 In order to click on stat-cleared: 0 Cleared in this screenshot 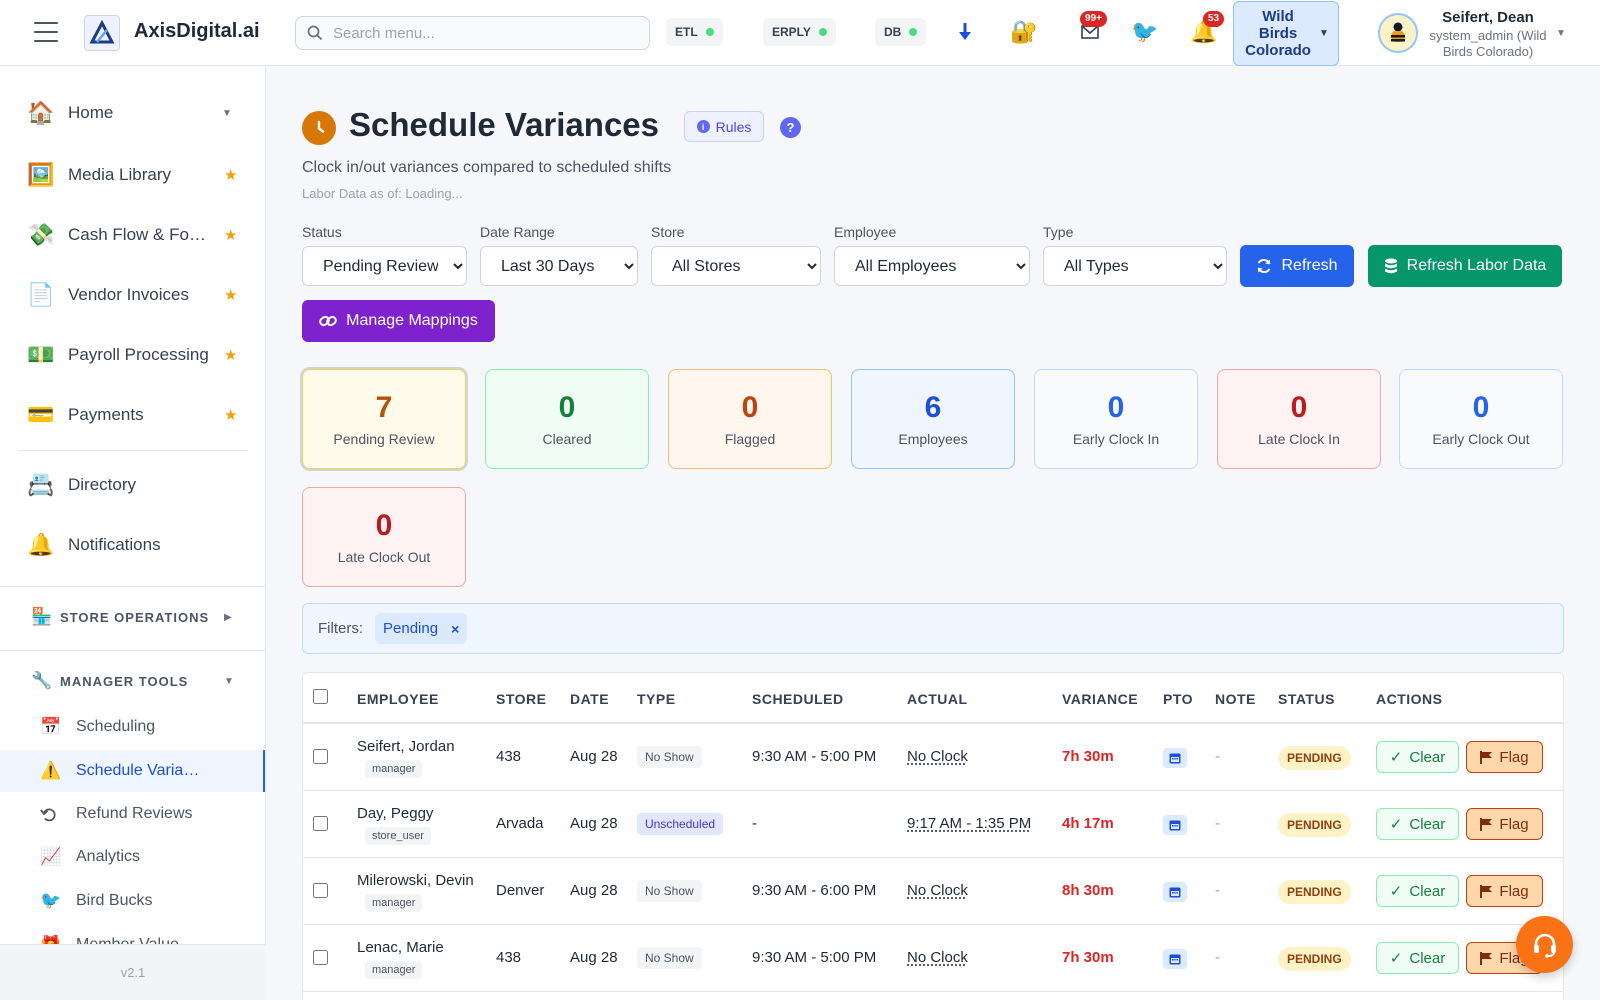, I will do `click(567, 419)`.